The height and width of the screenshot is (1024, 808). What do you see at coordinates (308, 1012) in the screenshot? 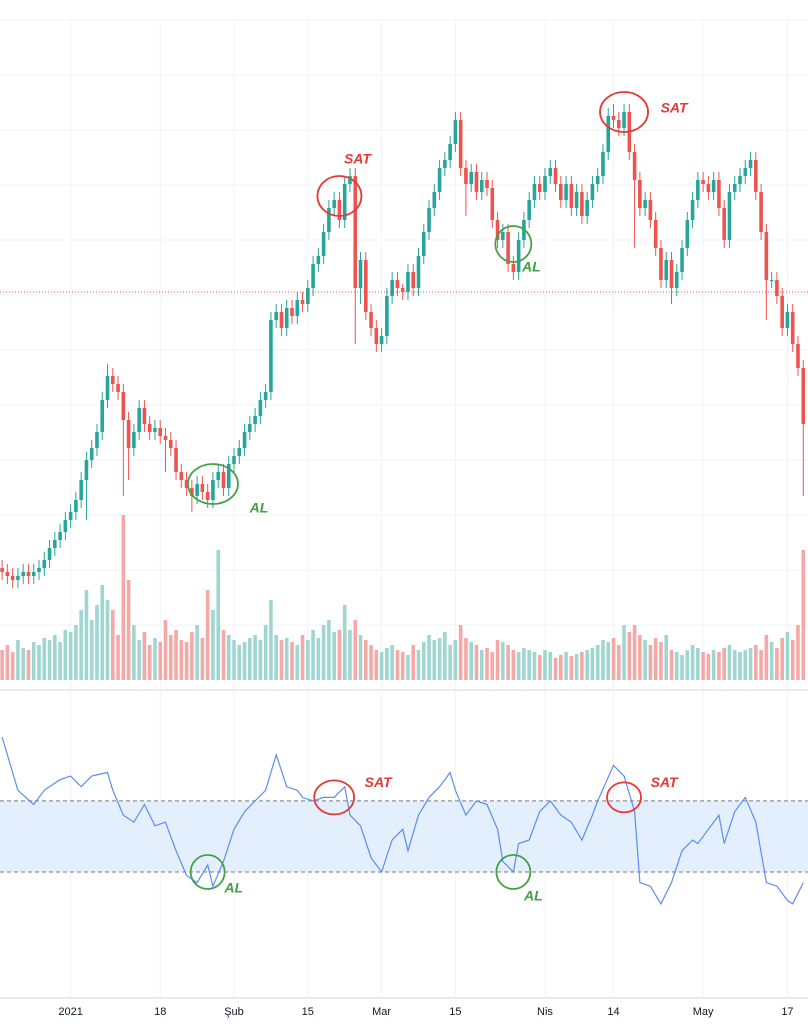
I see `x-tick-label: 15` at bounding box center [308, 1012].